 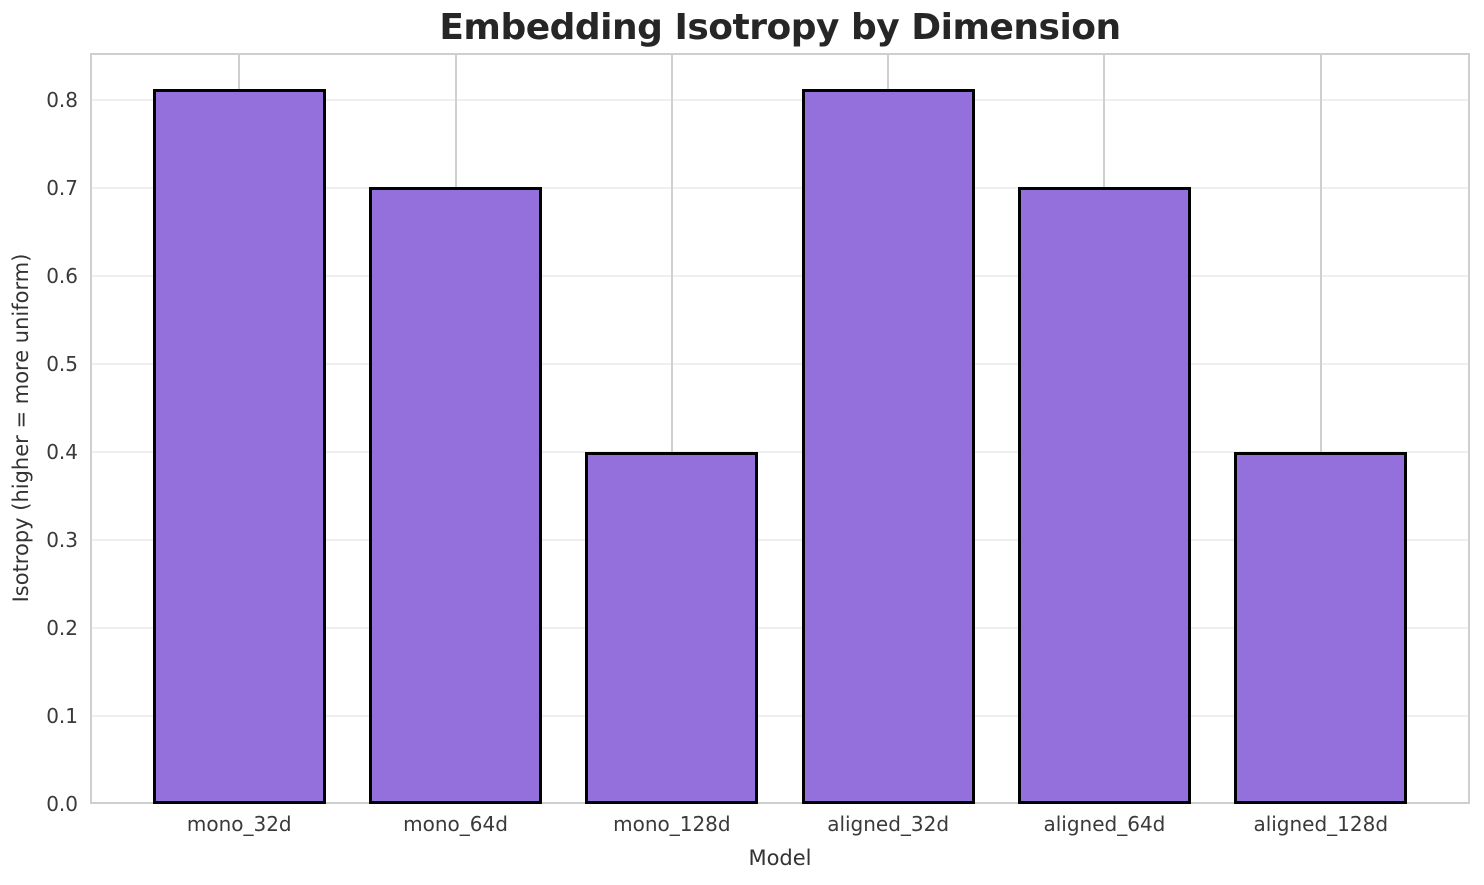 What do you see at coordinates (780, 858) in the screenshot?
I see `x-axis-label: Model` at bounding box center [780, 858].